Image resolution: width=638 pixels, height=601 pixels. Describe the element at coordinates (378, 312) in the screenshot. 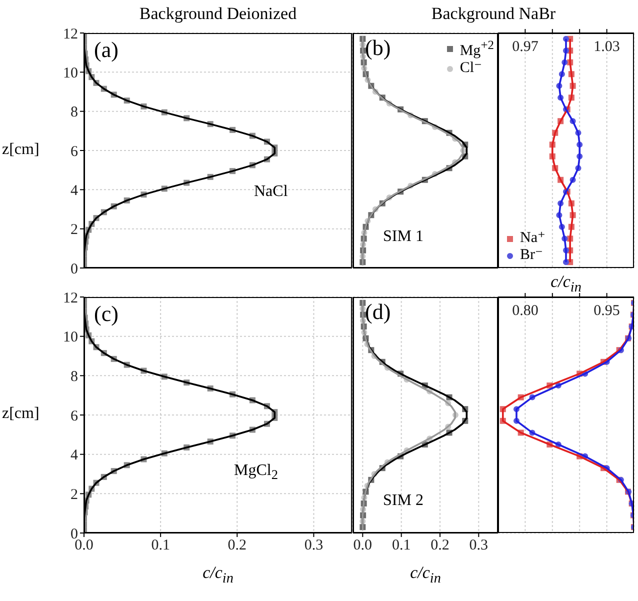

I see `annotation: (d)` at that location.